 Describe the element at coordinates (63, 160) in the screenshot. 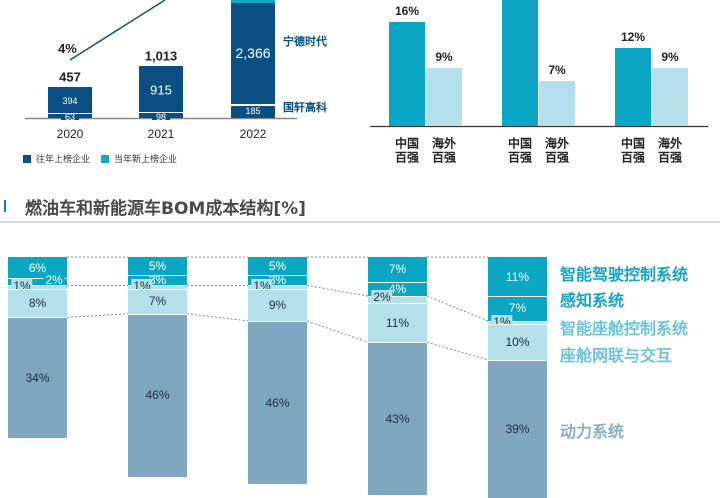

I see `legend-label: 往年上榜企业` at that location.